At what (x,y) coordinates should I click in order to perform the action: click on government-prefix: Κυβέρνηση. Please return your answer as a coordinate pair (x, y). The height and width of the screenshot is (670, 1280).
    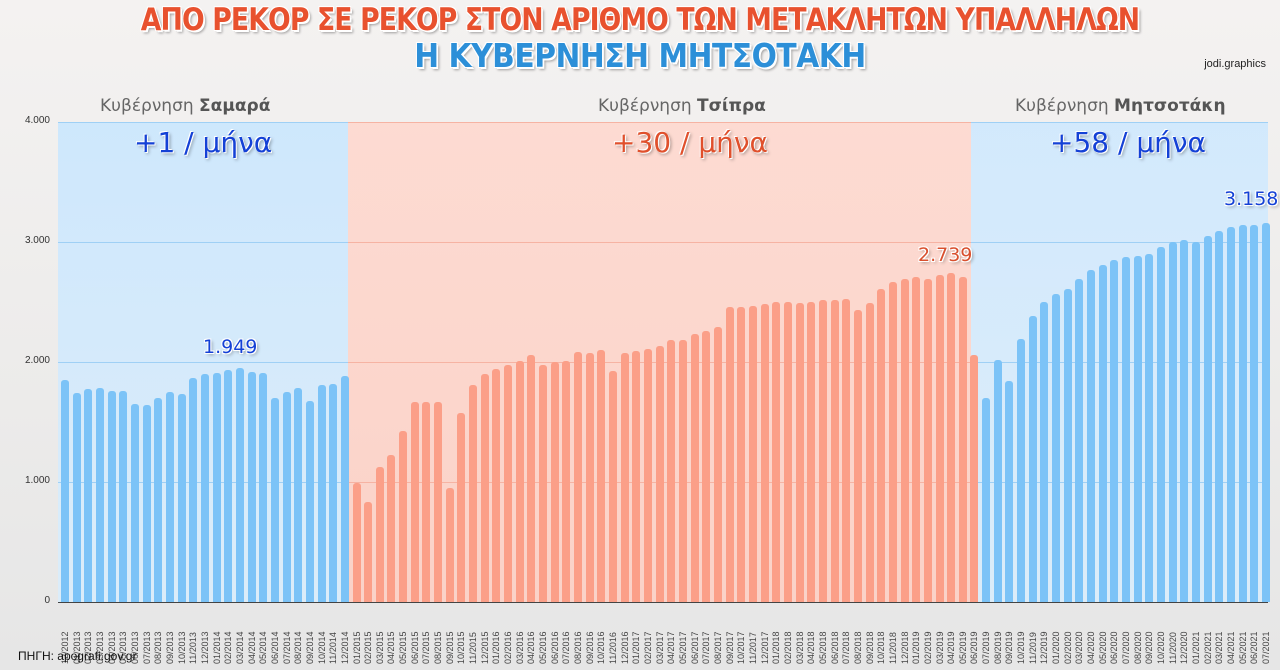
    Looking at the image, I should click on (648, 106).